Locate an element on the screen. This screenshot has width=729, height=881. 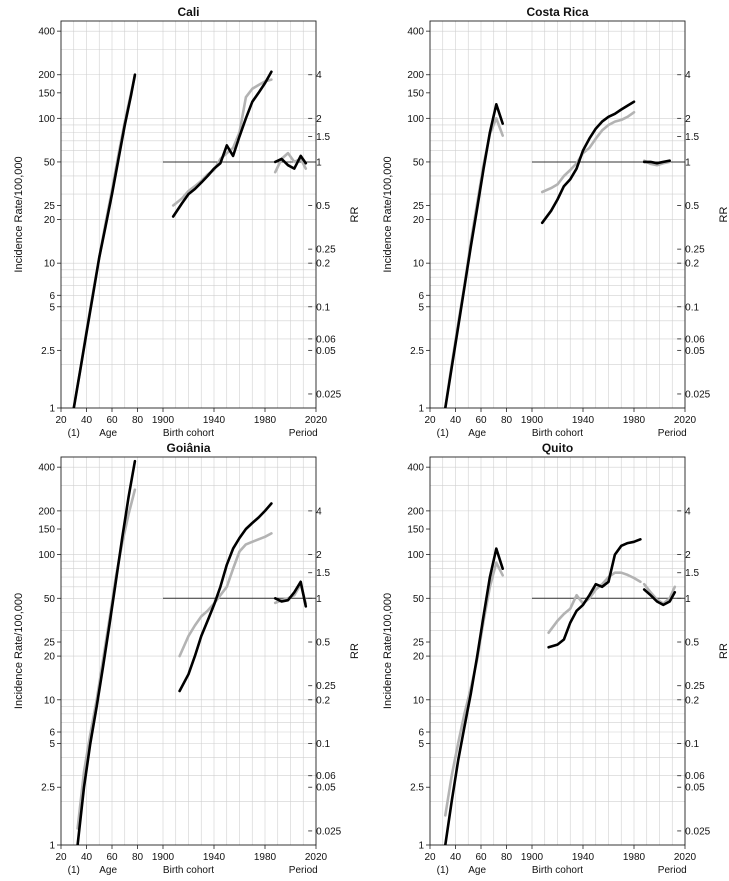
cohort-curve-grey is located at coordinates (594, 602).